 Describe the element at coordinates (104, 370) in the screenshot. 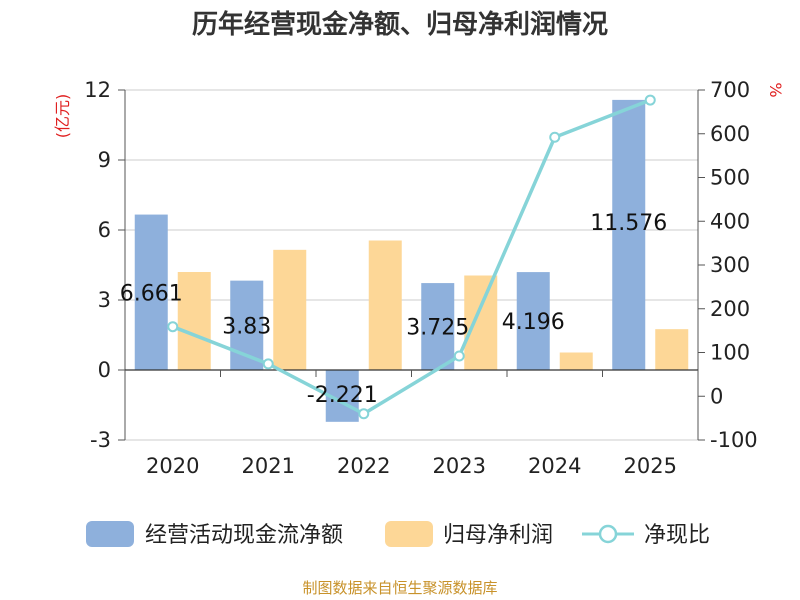

I see `left-tick-label: 0` at that location.